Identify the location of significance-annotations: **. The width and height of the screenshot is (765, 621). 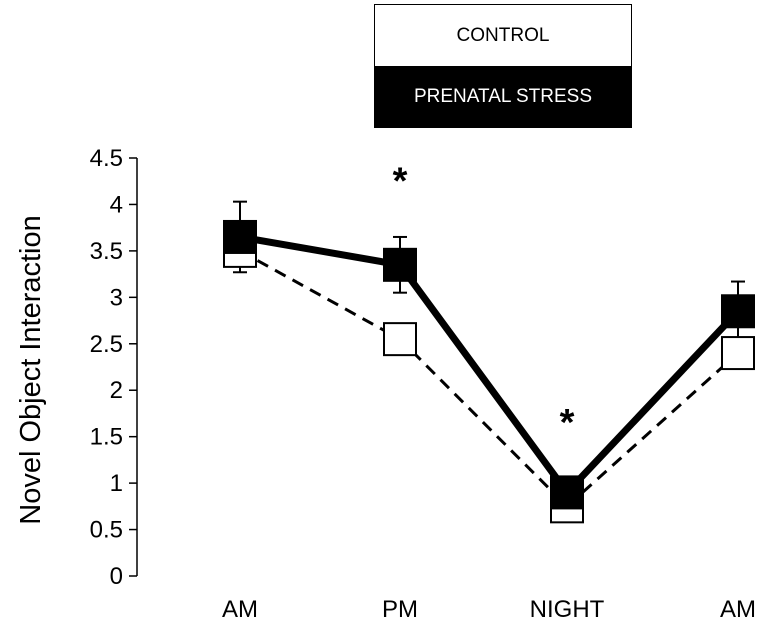
(484, 302).